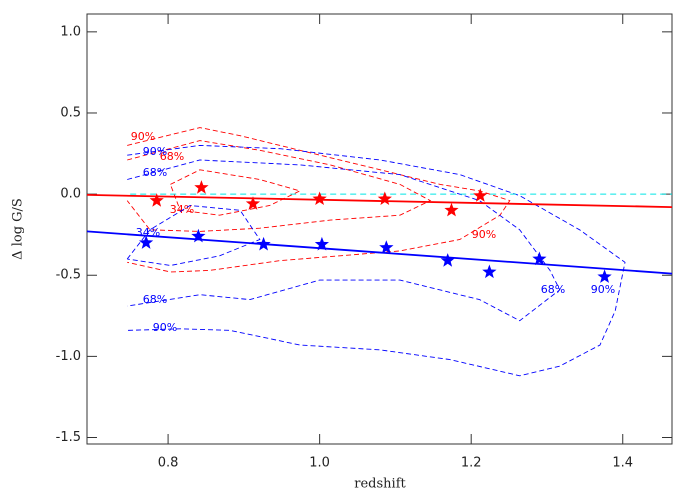  Describe the element at coordinates (168, 463) in the screenshot. I see `x-tick-label: 0.8` at that location.